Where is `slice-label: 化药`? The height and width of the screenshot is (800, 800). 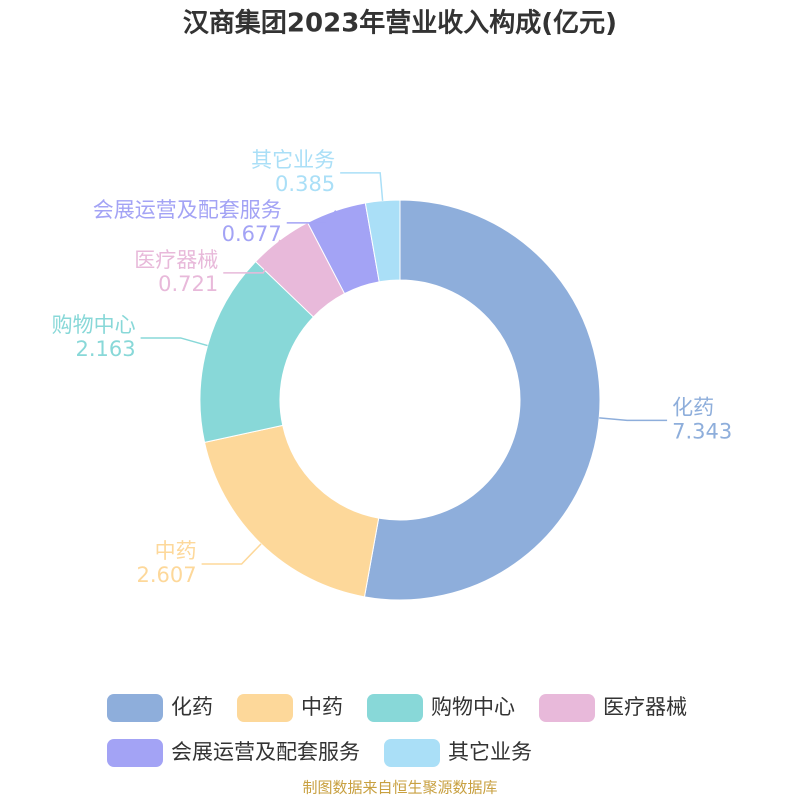 slice-label: 化药 is located at coordinates (693, 407).